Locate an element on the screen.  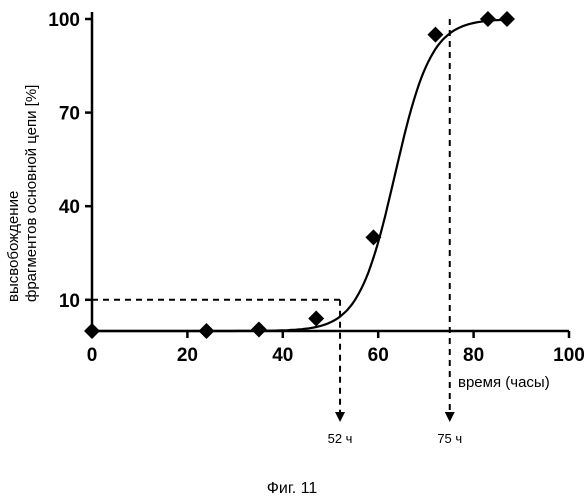
ref-line-label: 75 ч is located at coordinates (449, 438).